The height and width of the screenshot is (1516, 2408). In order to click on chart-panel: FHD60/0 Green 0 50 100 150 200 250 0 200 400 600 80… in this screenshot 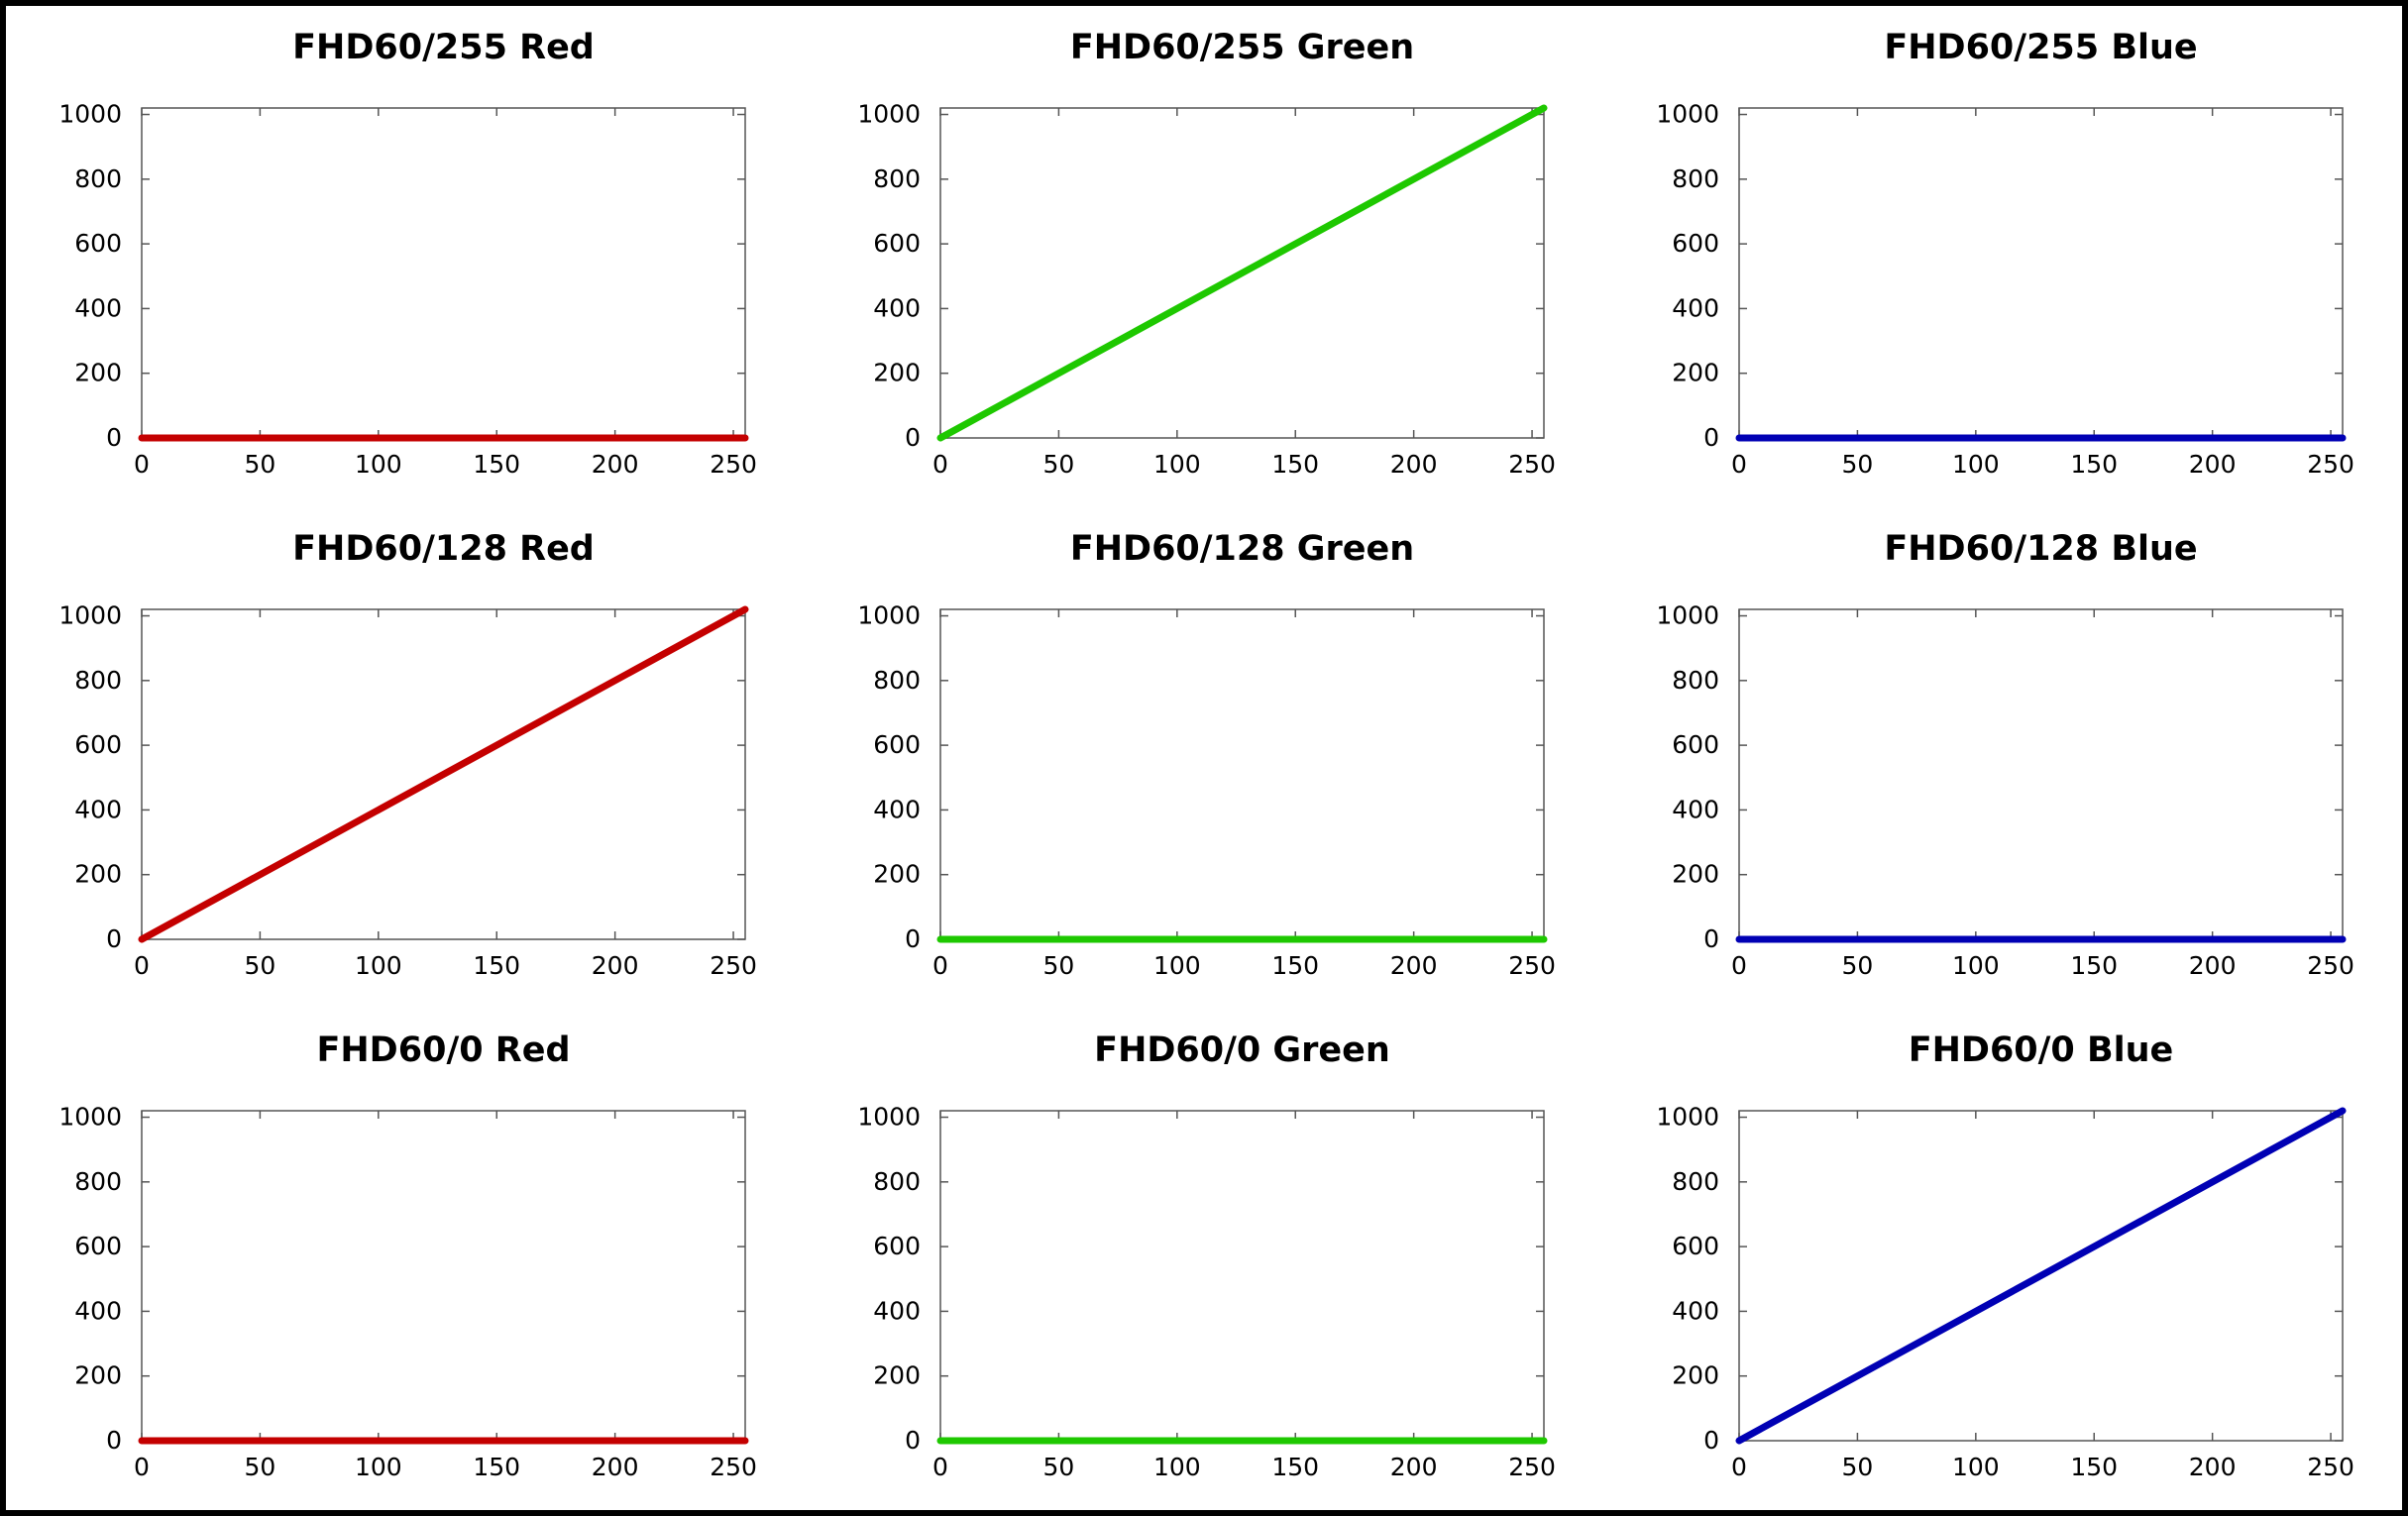, I will do `click(1206, 1255)`.